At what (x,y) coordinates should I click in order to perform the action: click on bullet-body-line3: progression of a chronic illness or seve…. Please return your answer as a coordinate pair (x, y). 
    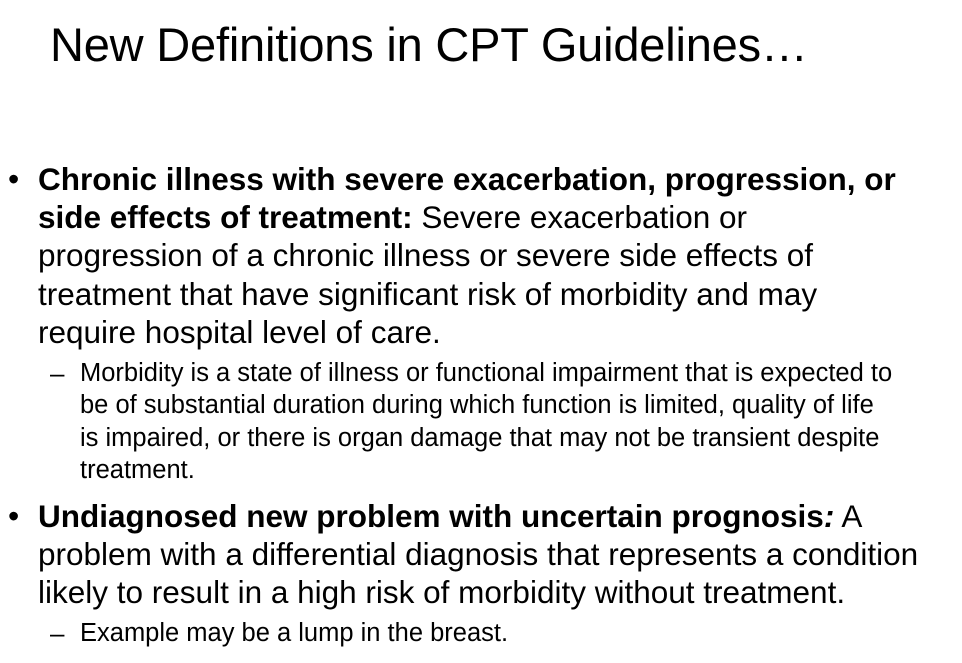
    Looking at the image, I should click on (426, 255).